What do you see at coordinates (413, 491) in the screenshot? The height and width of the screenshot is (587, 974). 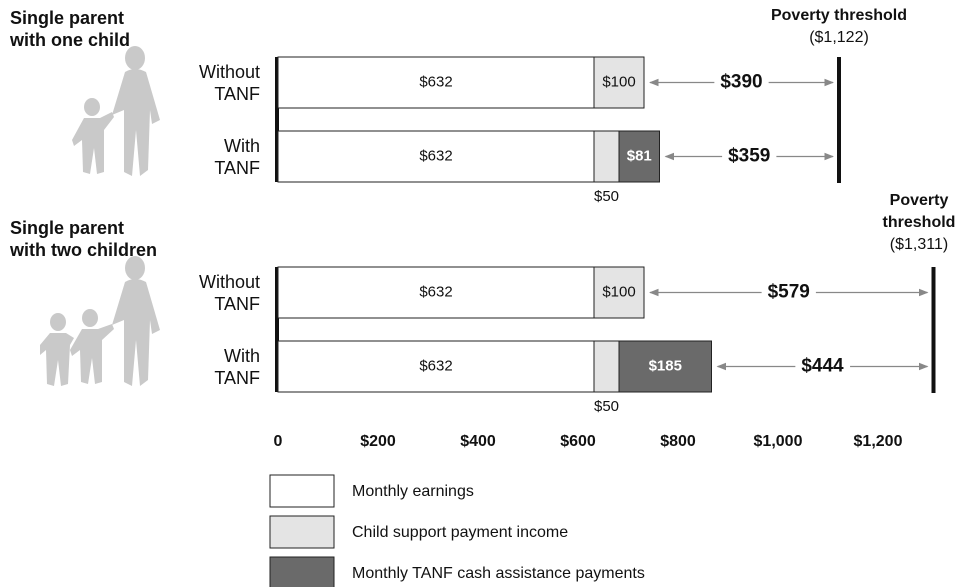 I see `legend-label: Monthly earnings` at bounding box center [413, 491].